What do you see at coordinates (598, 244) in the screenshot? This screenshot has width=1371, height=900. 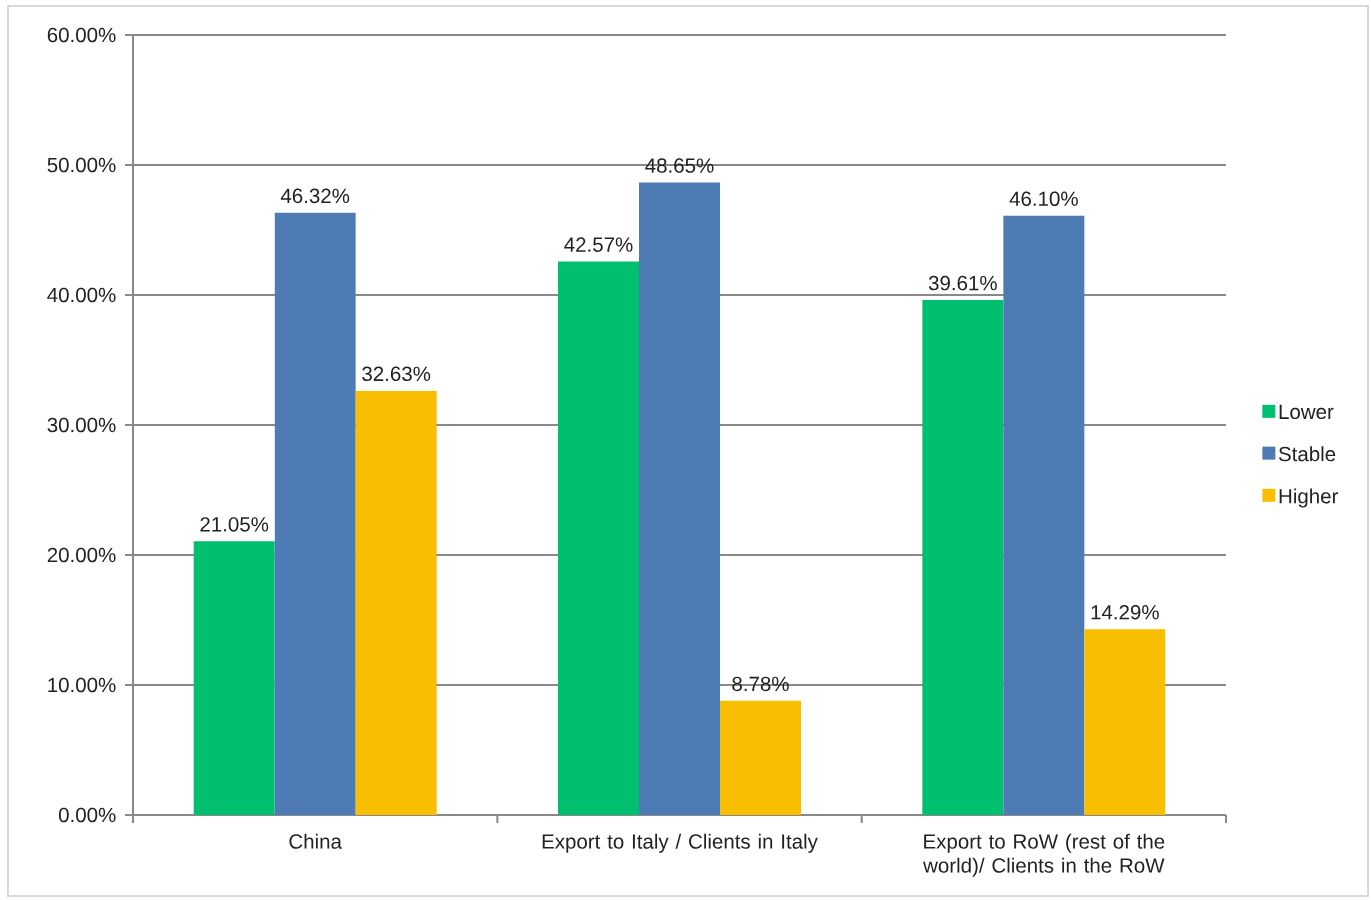 I see `data-label: 42.57%` at bounding box center [598, 244].